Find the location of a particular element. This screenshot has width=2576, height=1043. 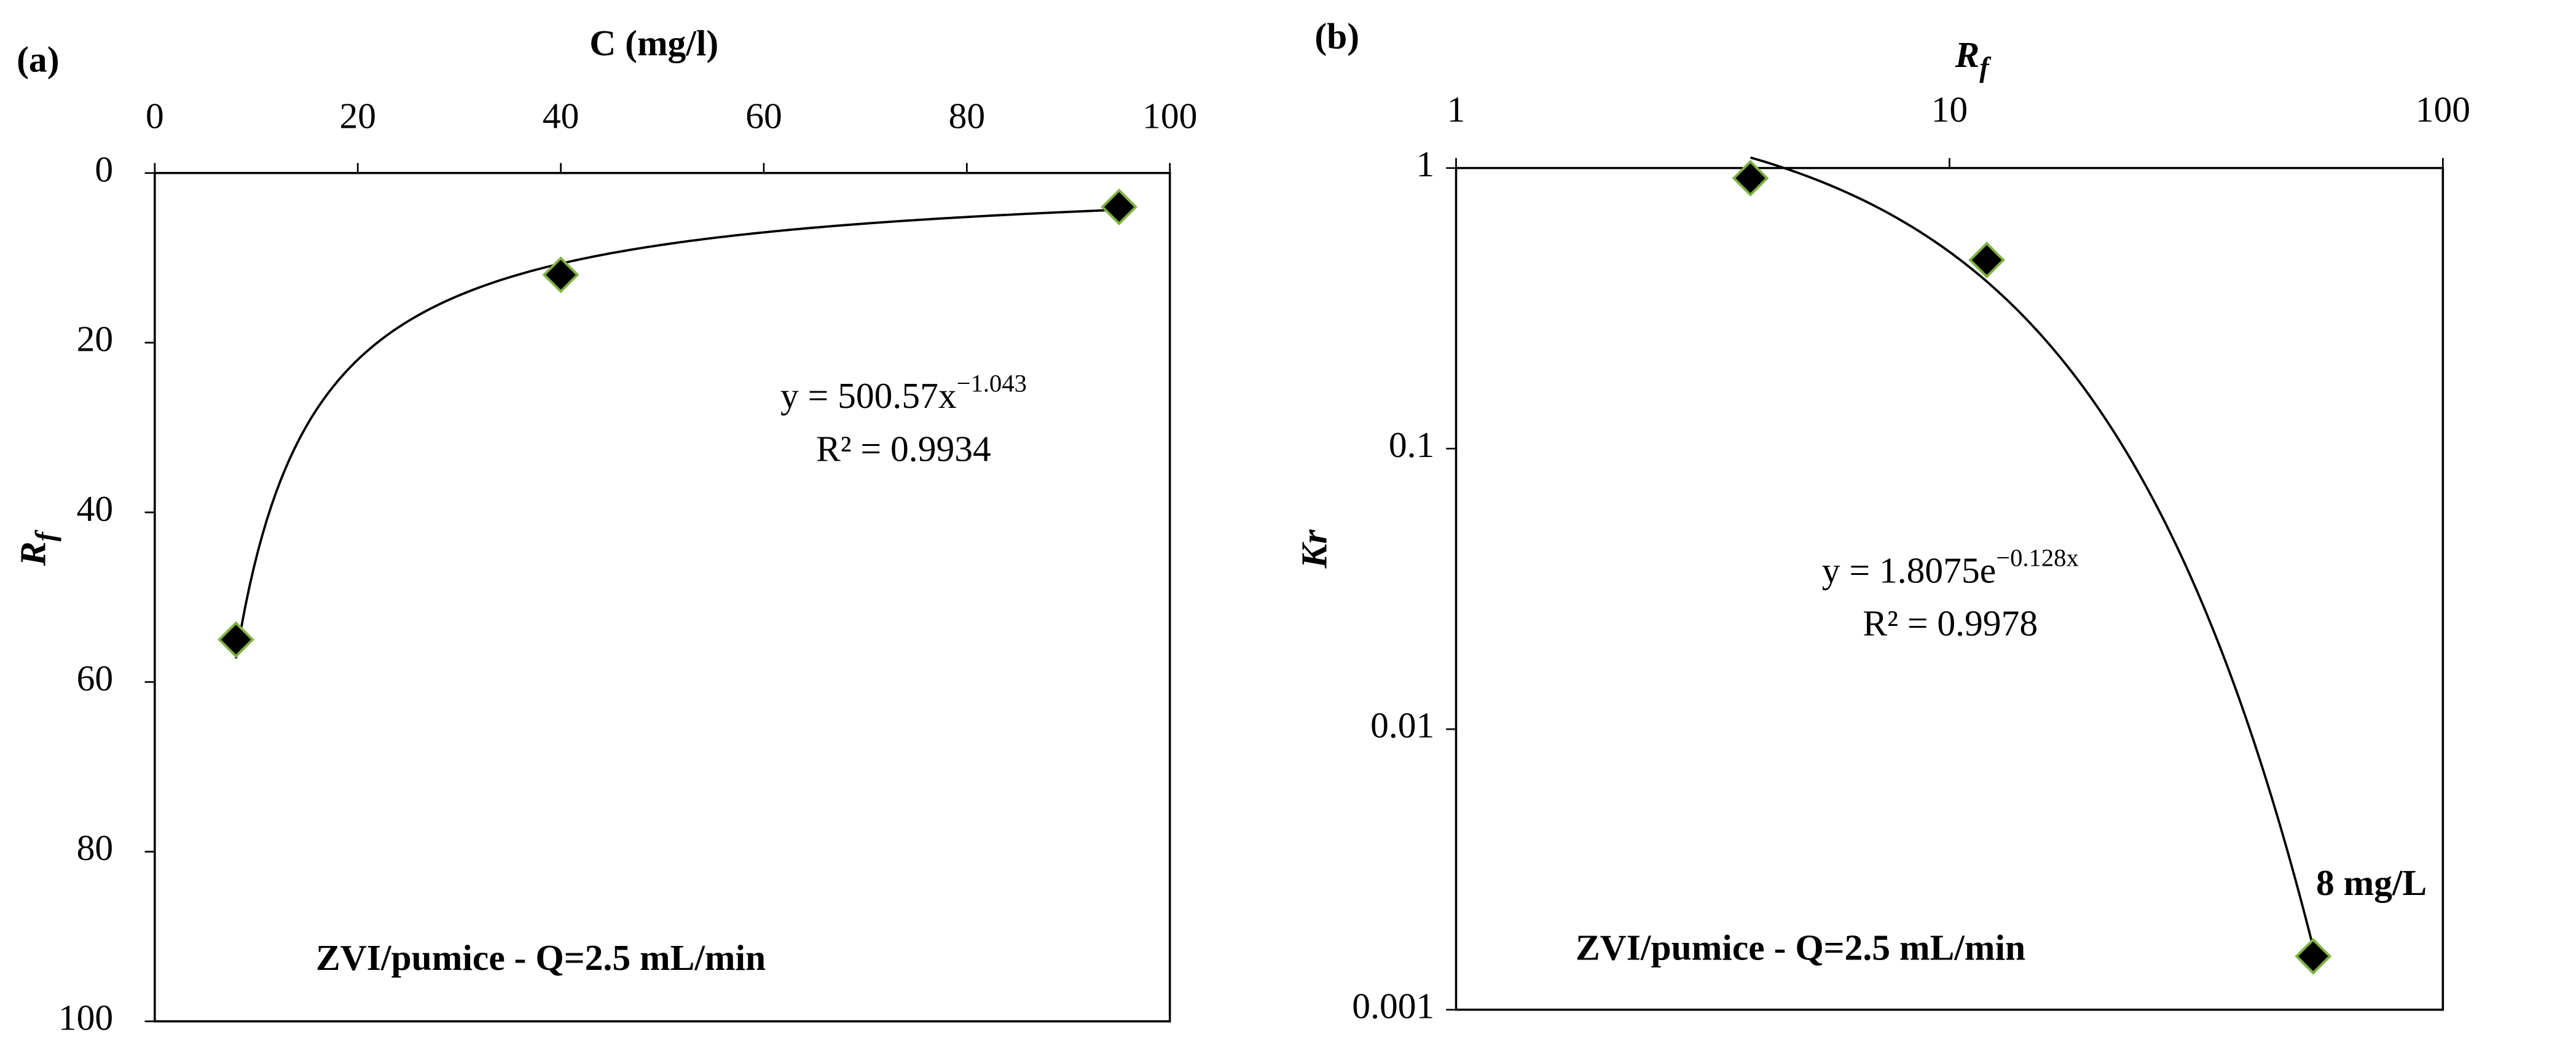

x-axis-label-main: C (mg/l) is located at coordinates (653, 43).